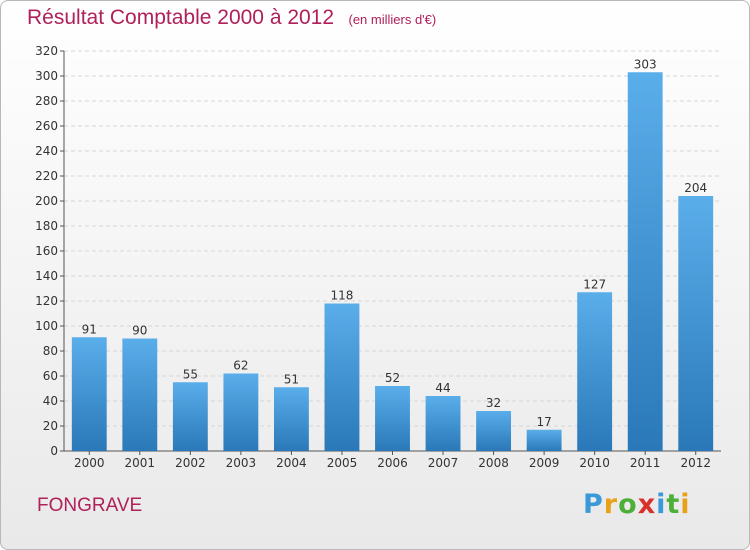  I want to click on x-tick-label: 2005, so click(342, 463).